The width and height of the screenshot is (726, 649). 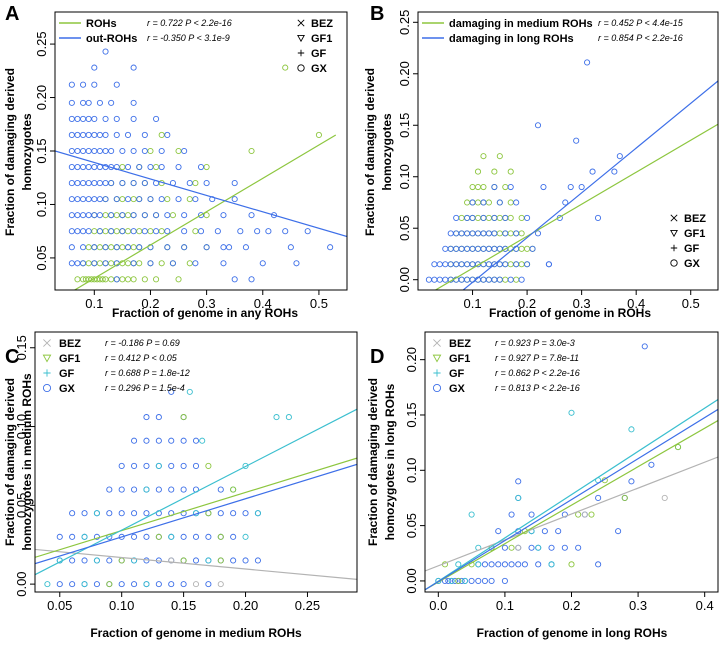 What do you see at coordinates (196, 492) in the screenshot?
I see `regression-line` at bounding box center [196, 492].